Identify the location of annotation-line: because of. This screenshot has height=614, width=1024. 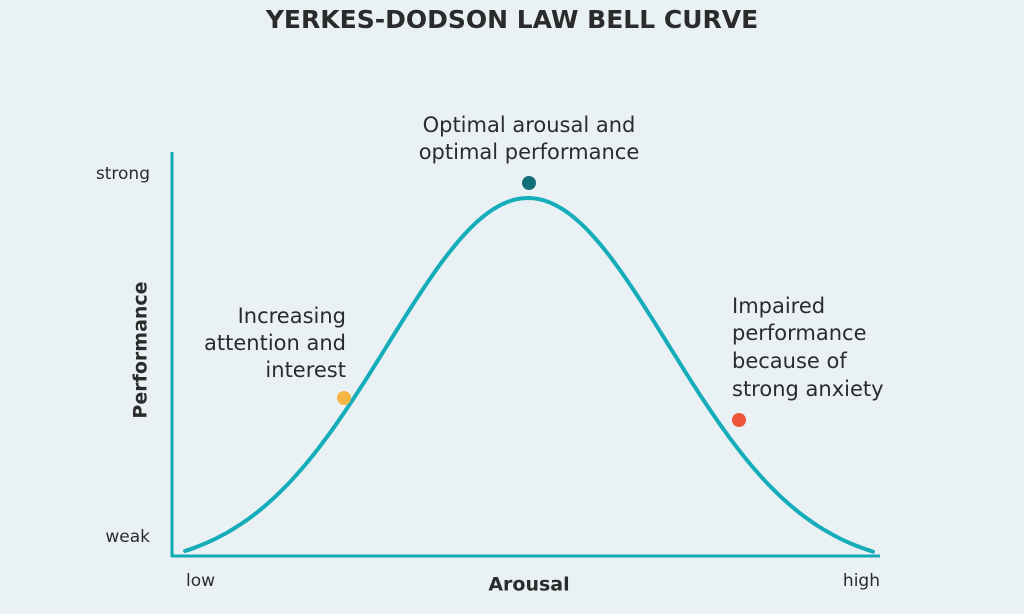
(789, 361).